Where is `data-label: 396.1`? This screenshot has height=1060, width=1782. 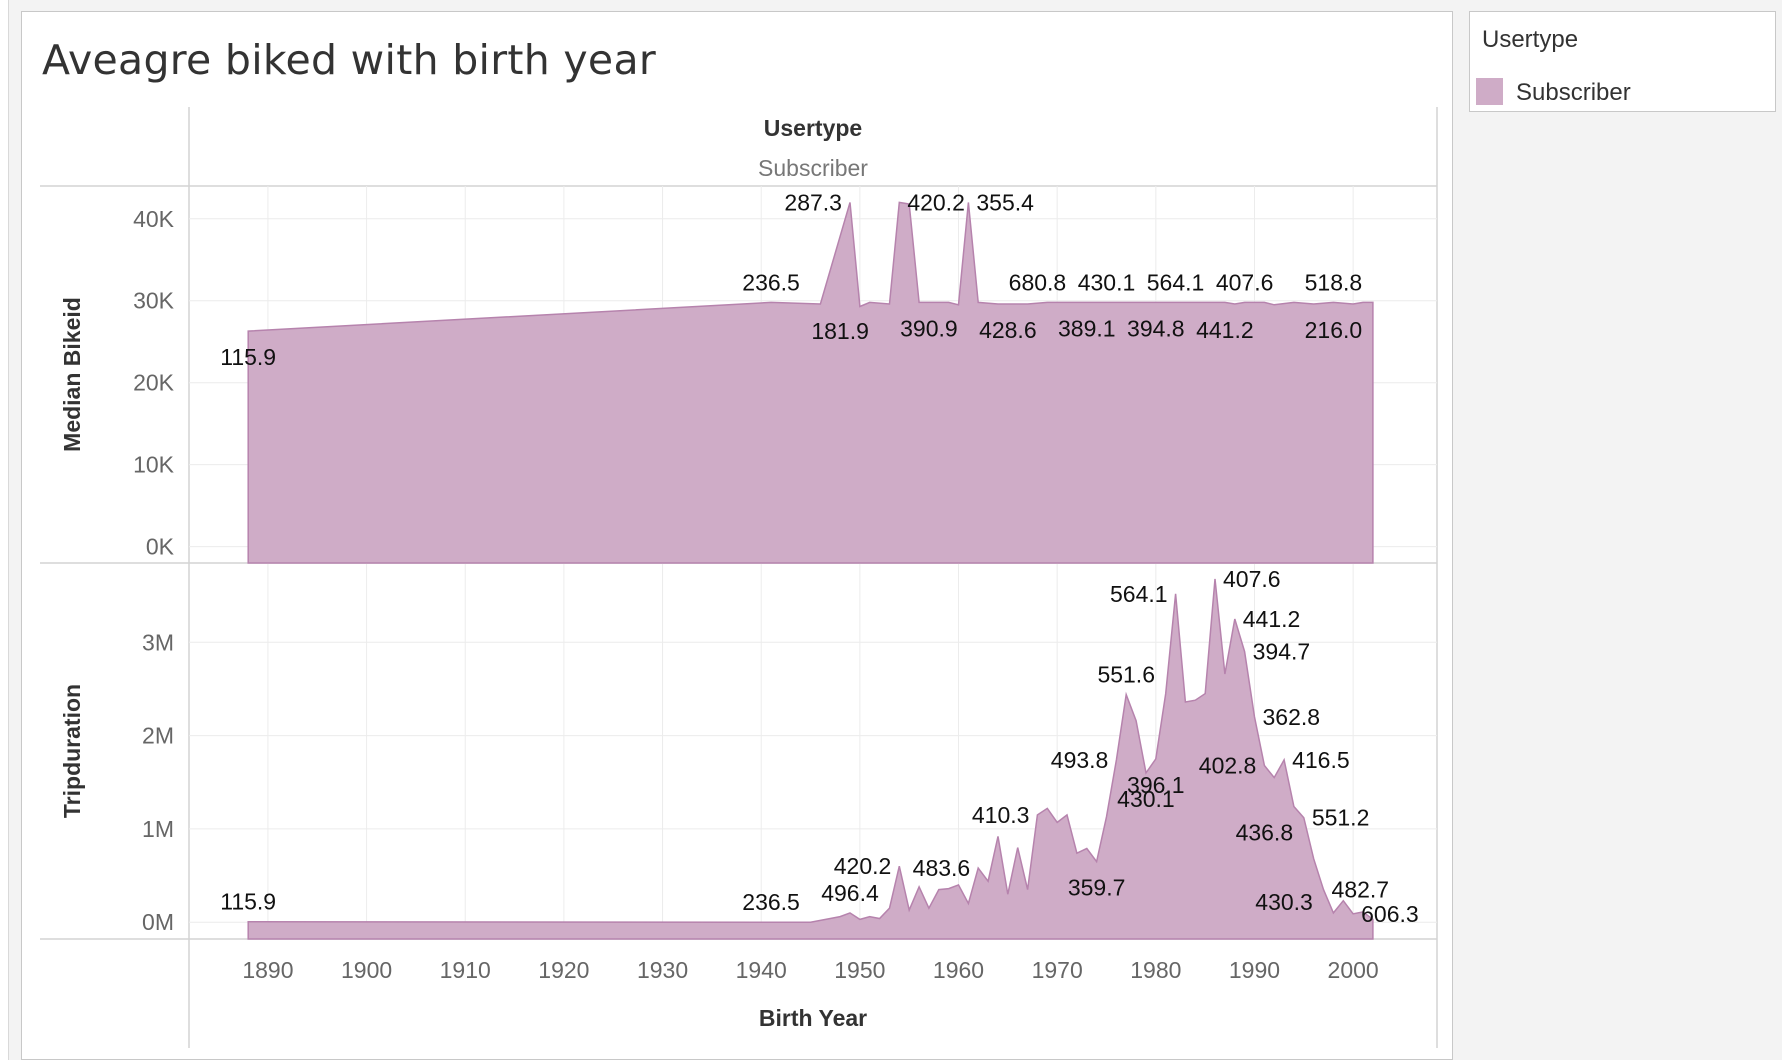
data-label: 396.1 is located at coordinates (1156, 785).